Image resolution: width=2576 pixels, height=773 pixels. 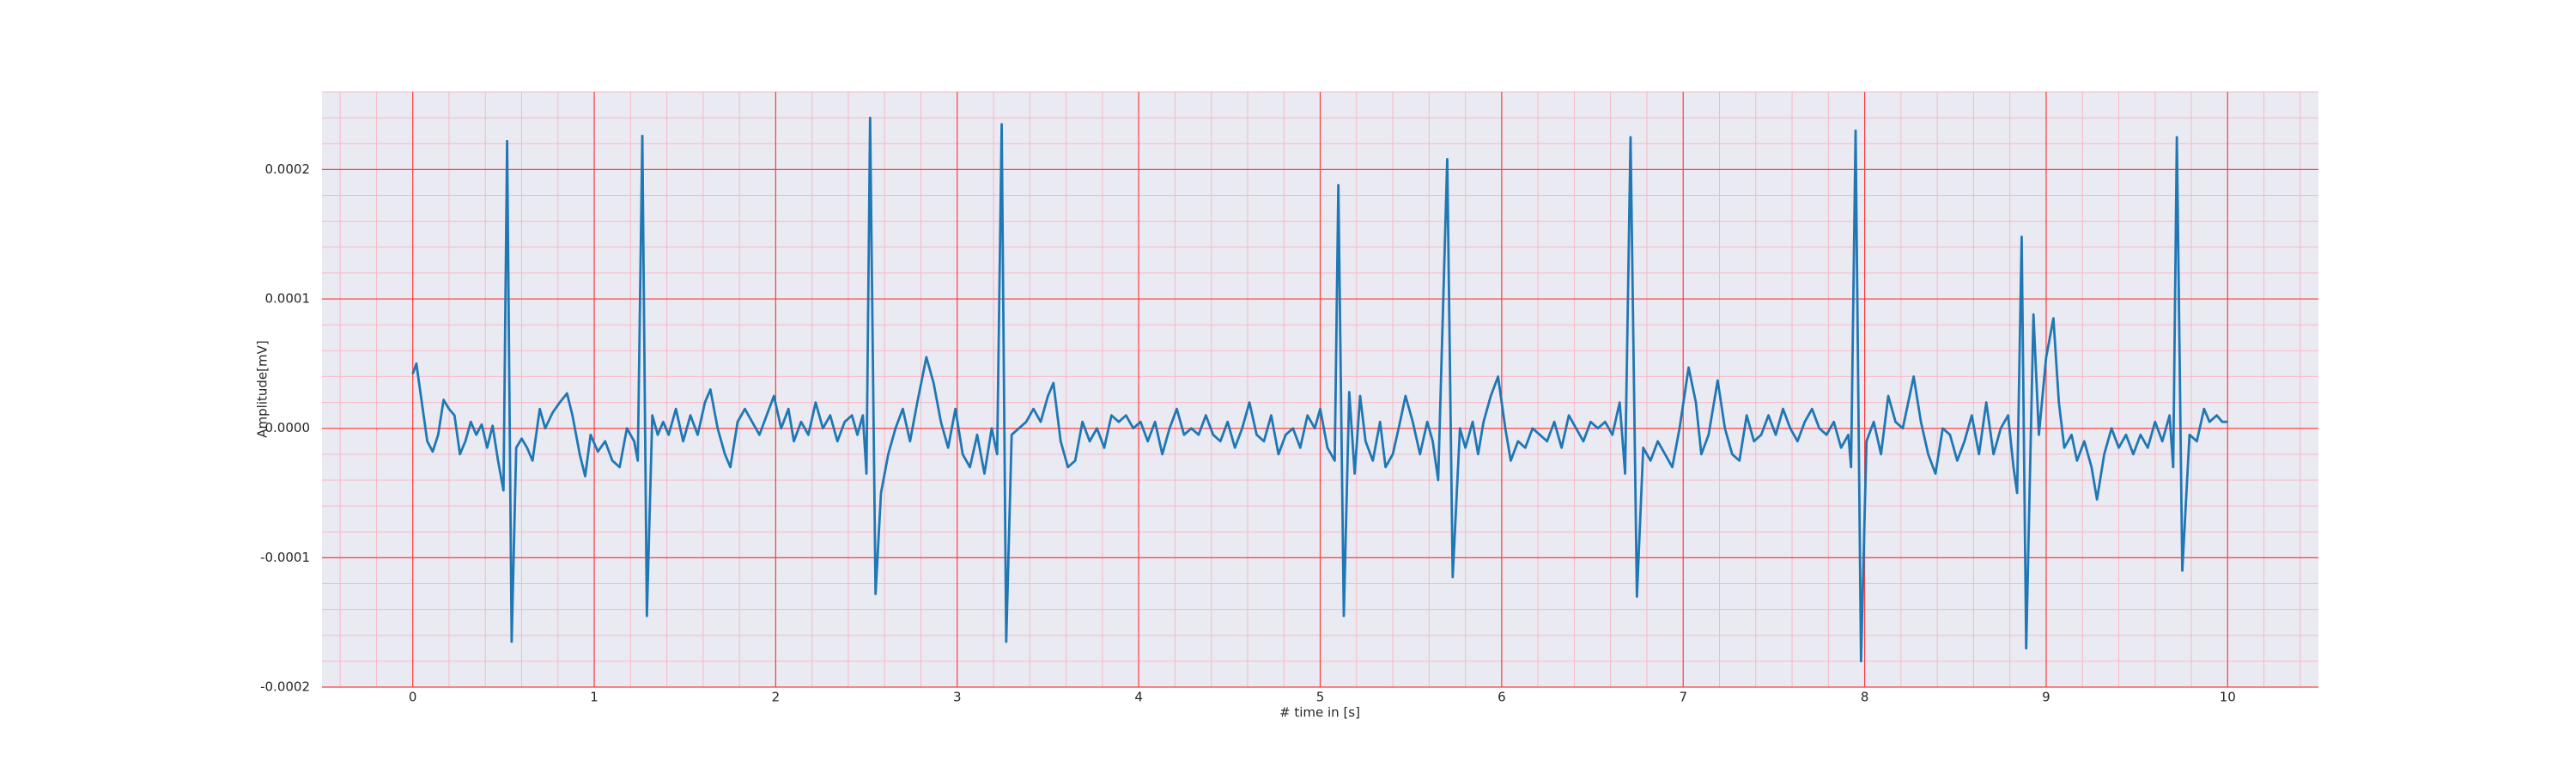 I want to click on y-tick-label: -0.0001, so click(x=285, y=557).